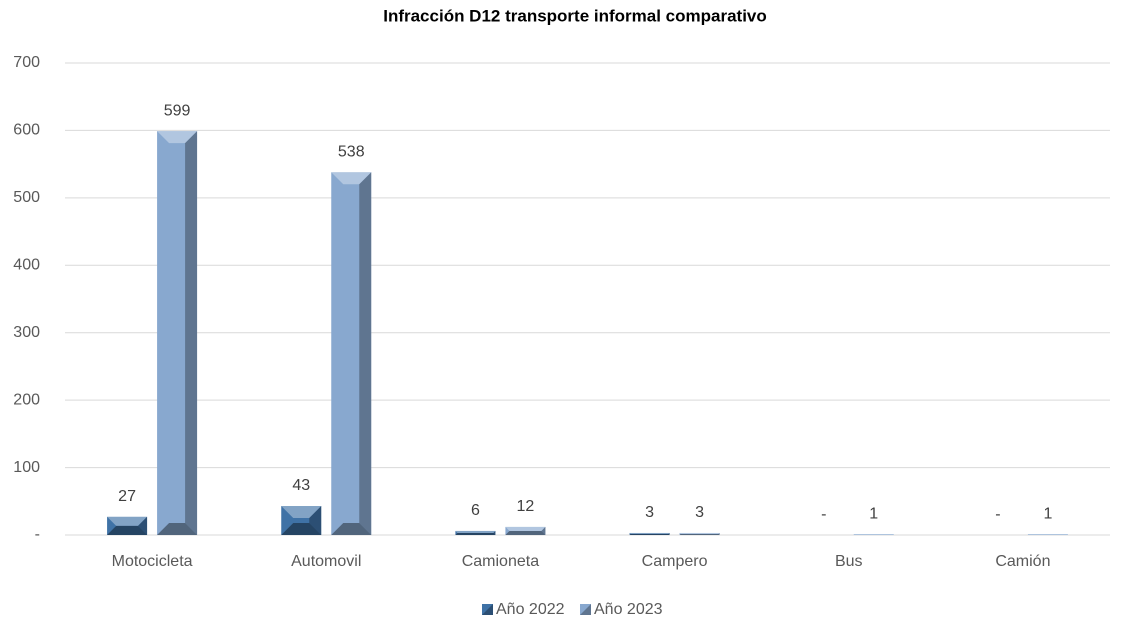 This screenshot has width=1130, height=629. Describe the element at coordinates (301, 485) in the screenshot. I see `data-label: 43` at that location.